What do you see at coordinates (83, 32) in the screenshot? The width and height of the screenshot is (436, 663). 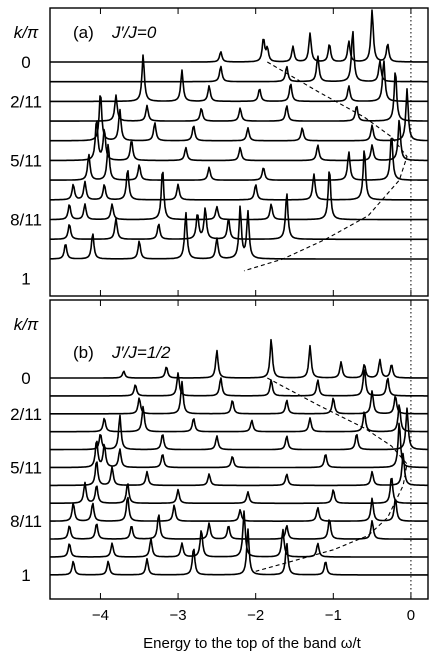 I see `panel-label: (a)` at bounding box center [83, 32].